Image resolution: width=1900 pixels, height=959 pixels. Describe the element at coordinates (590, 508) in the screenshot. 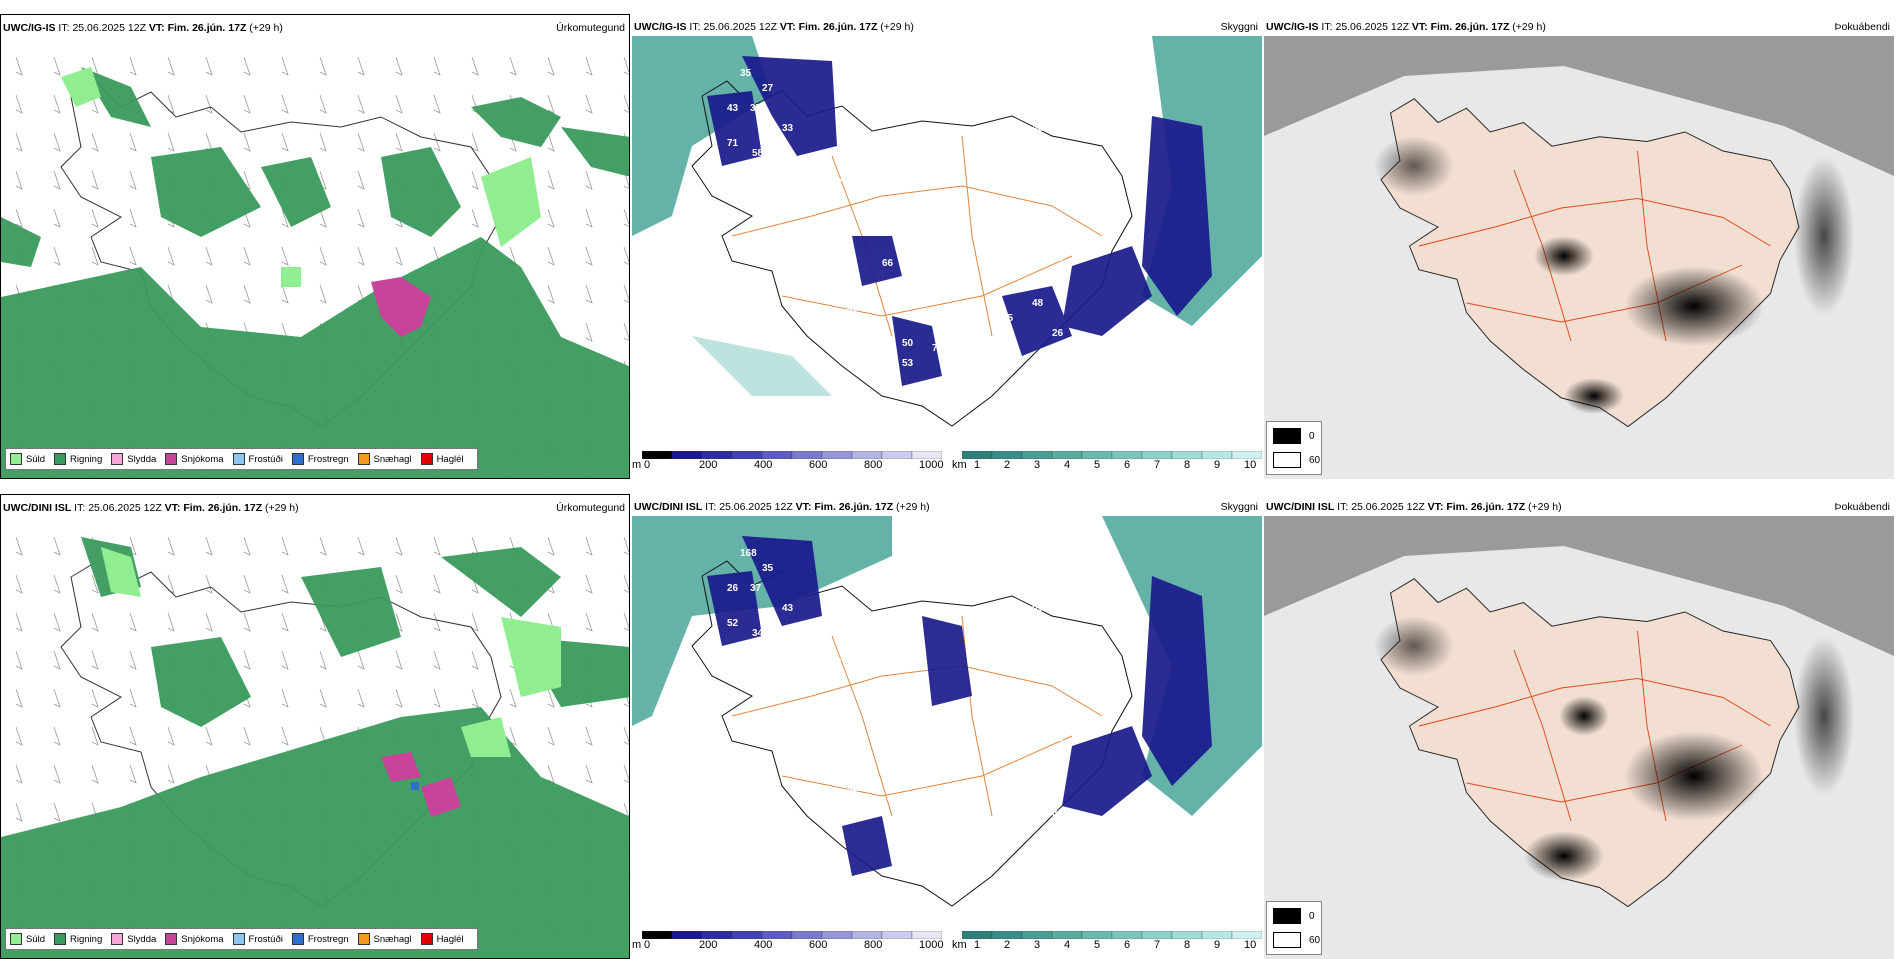

I see `panel-title: Úrkomutegund` at that location.